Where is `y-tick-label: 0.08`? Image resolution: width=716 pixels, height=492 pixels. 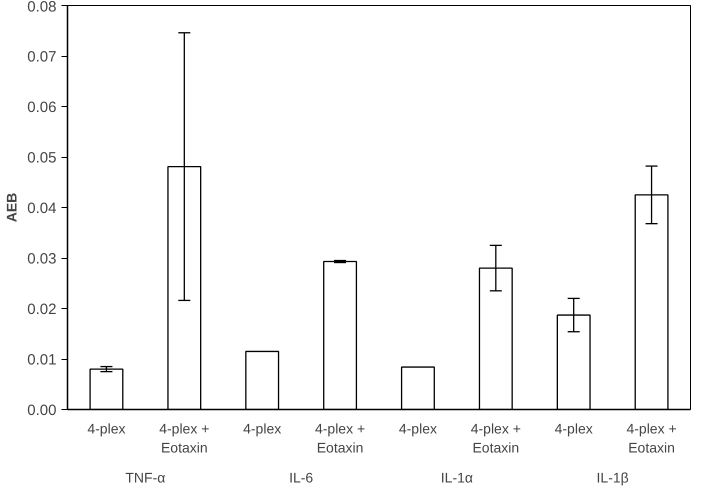 y-tick-label: 0.08 is located at coordinates (42, 8).